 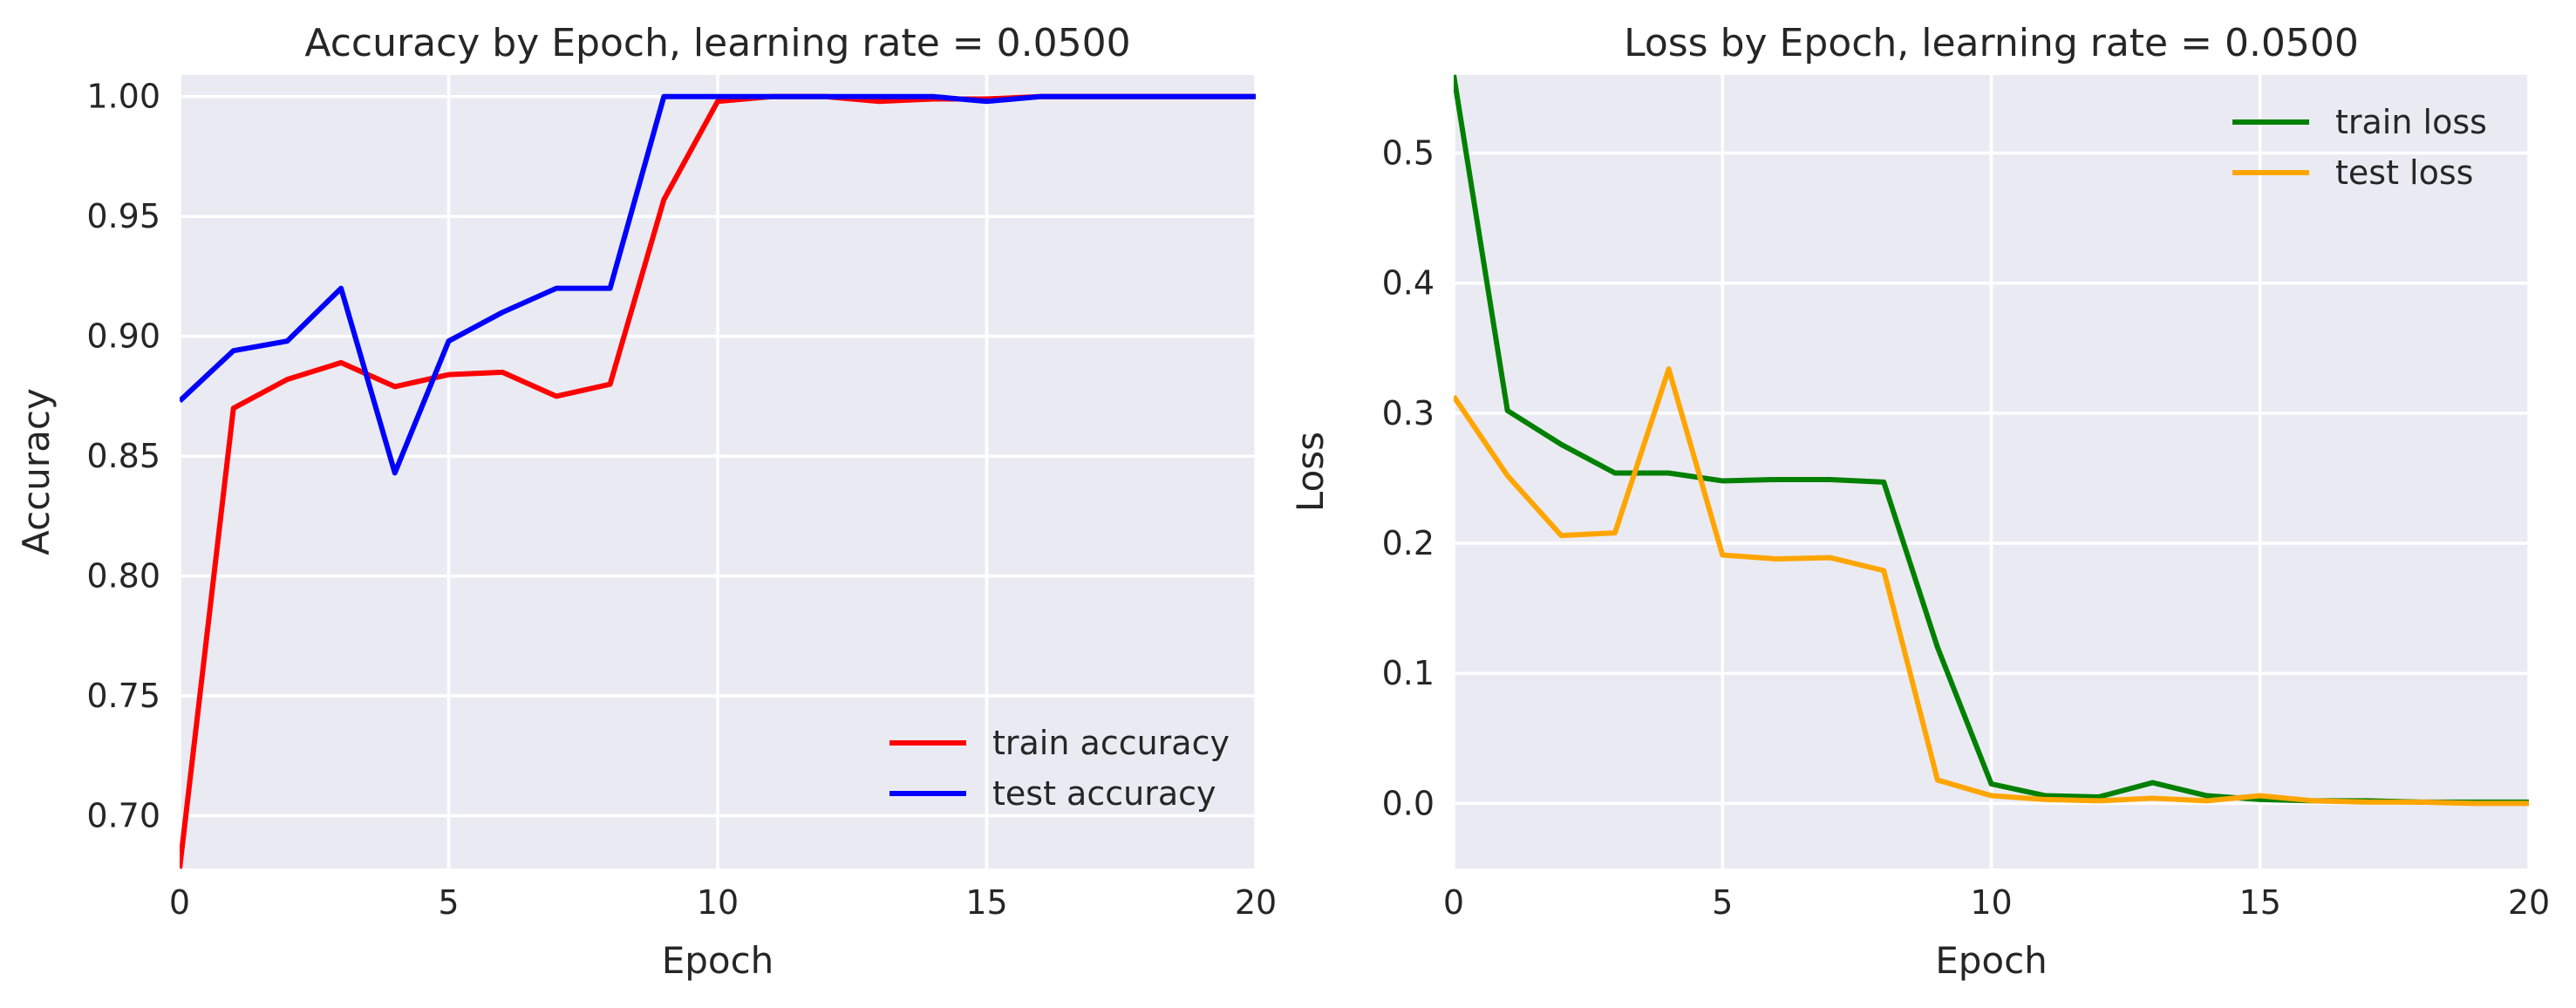 What do you see at coordinates (2411, 122) in the screenshot?
I see `train-loss-legend-label: train loss` at bounding box center [2411, 122].